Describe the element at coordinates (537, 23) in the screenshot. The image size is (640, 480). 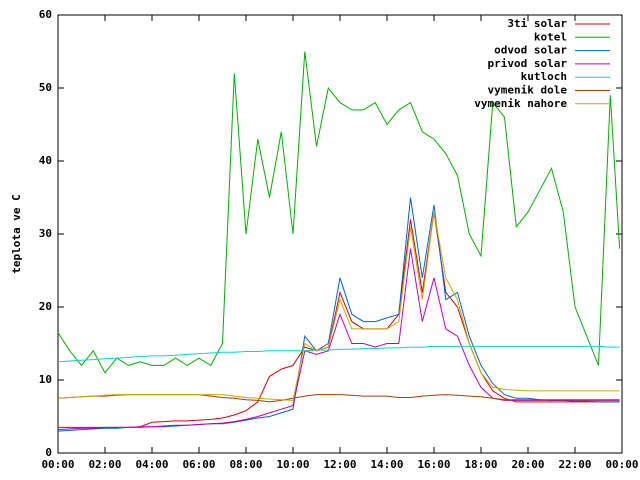
I see `legend-label: 3ti solar` at that location.